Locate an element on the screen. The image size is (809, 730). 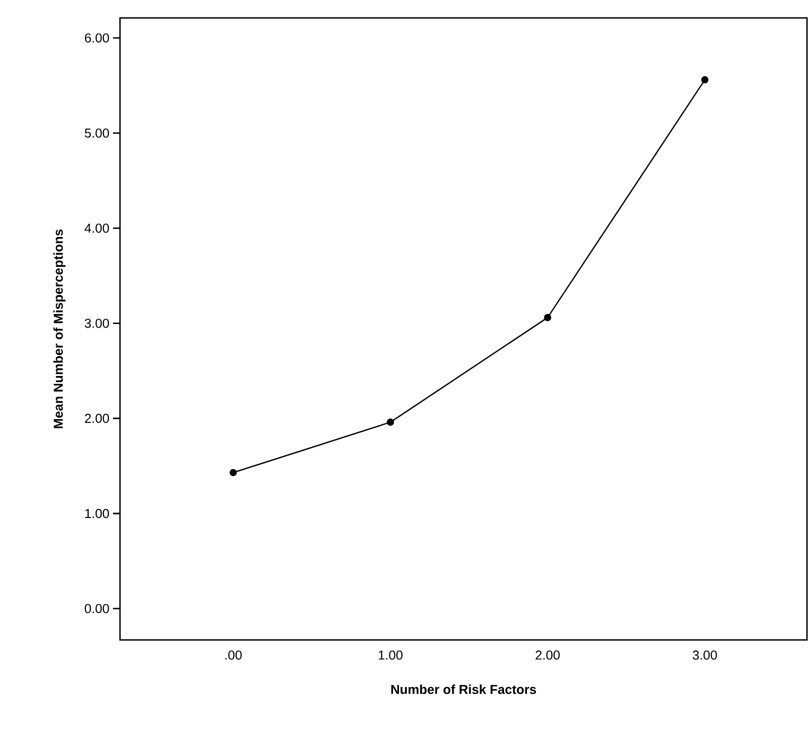
x-axis-title: Number of Risk Factors is located at coordinates (463, 689).